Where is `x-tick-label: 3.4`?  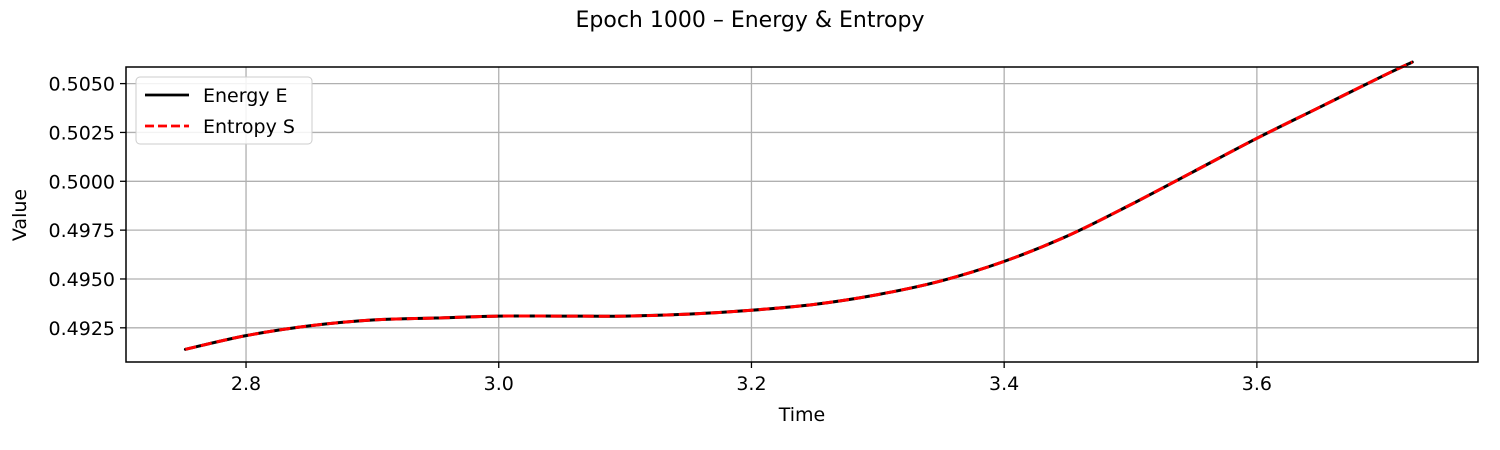 x-tick-label: 3.4 is located at coordinates (1004, 384).